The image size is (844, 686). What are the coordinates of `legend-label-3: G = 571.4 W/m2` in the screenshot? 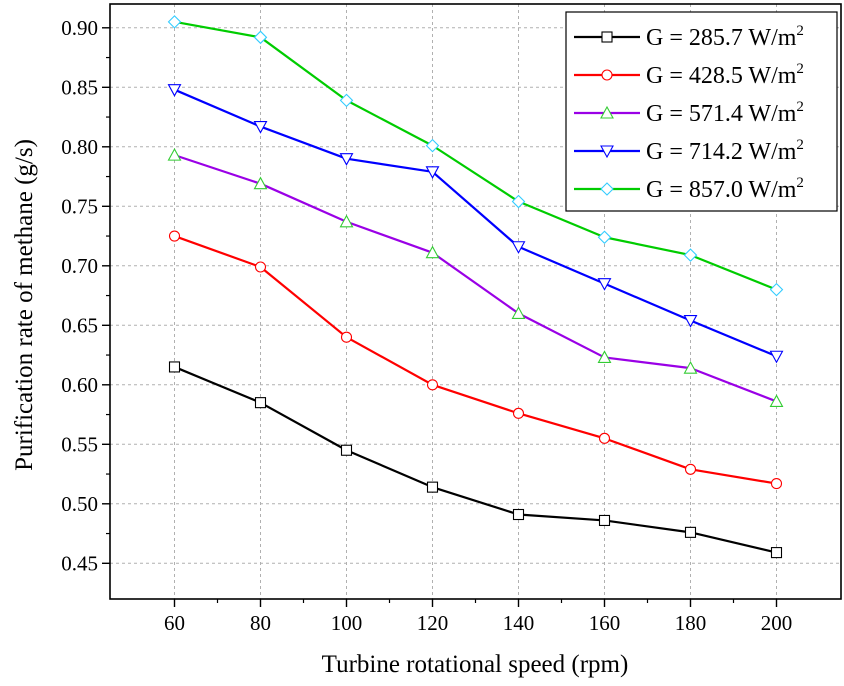 It's located at (725, 113).